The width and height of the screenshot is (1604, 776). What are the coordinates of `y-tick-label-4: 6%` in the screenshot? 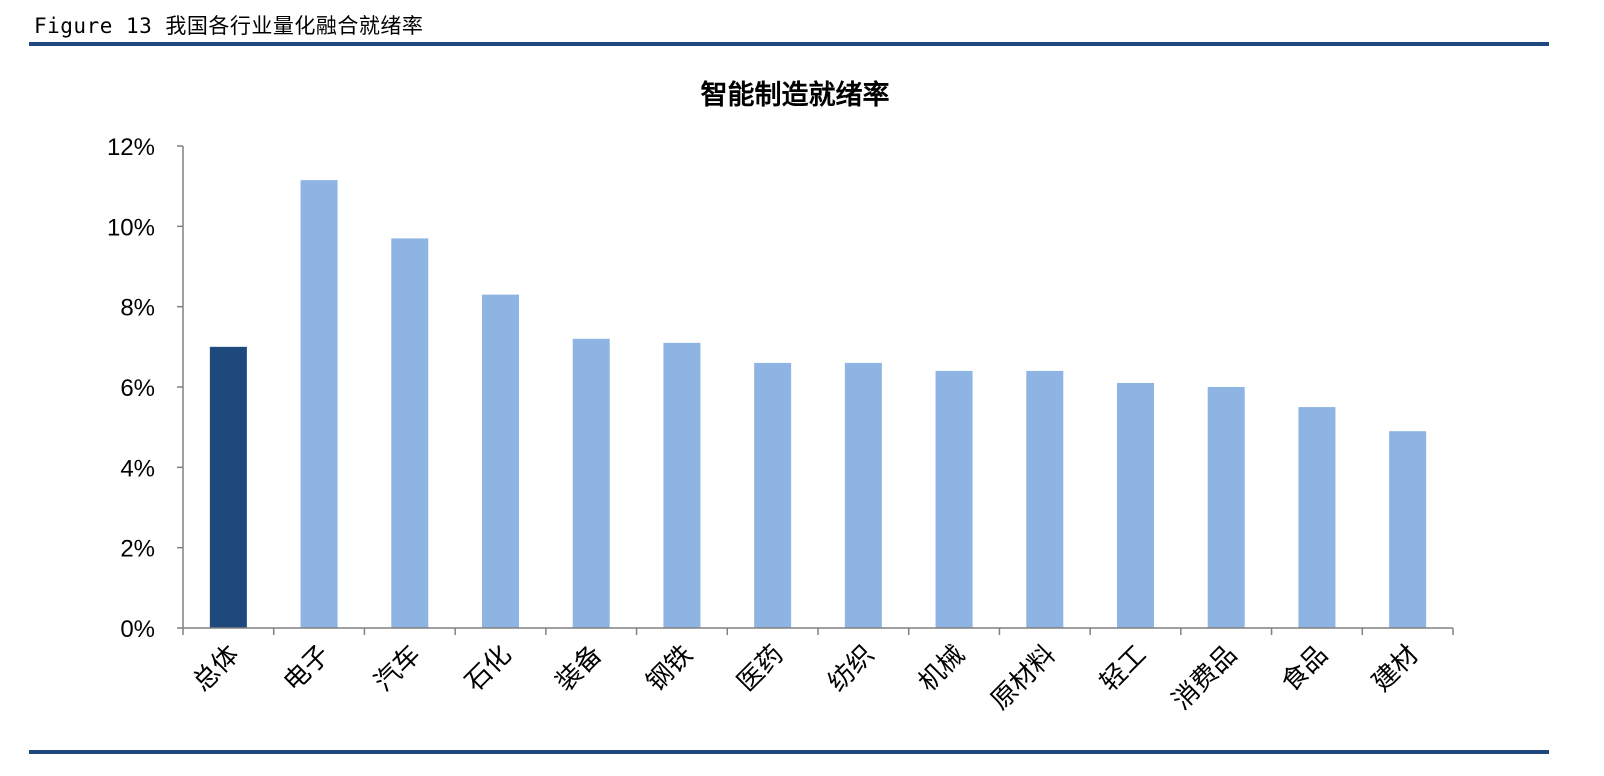 It's located at (137, 388).